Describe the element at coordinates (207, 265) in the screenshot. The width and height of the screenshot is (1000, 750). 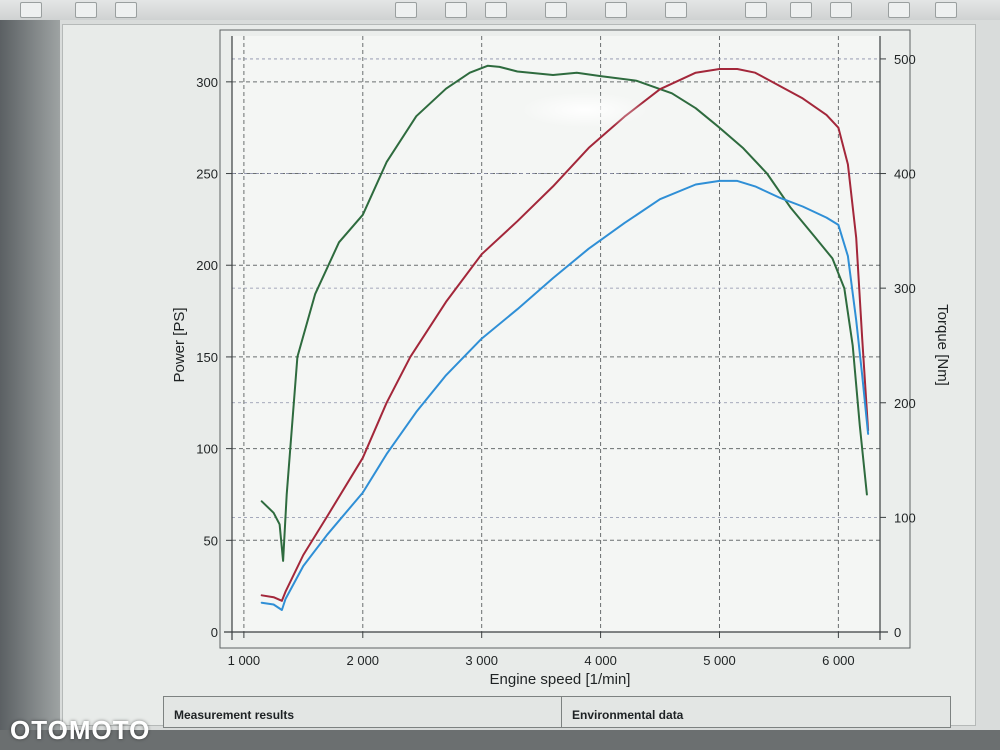
I see `y-tick-label: 200` at that location.